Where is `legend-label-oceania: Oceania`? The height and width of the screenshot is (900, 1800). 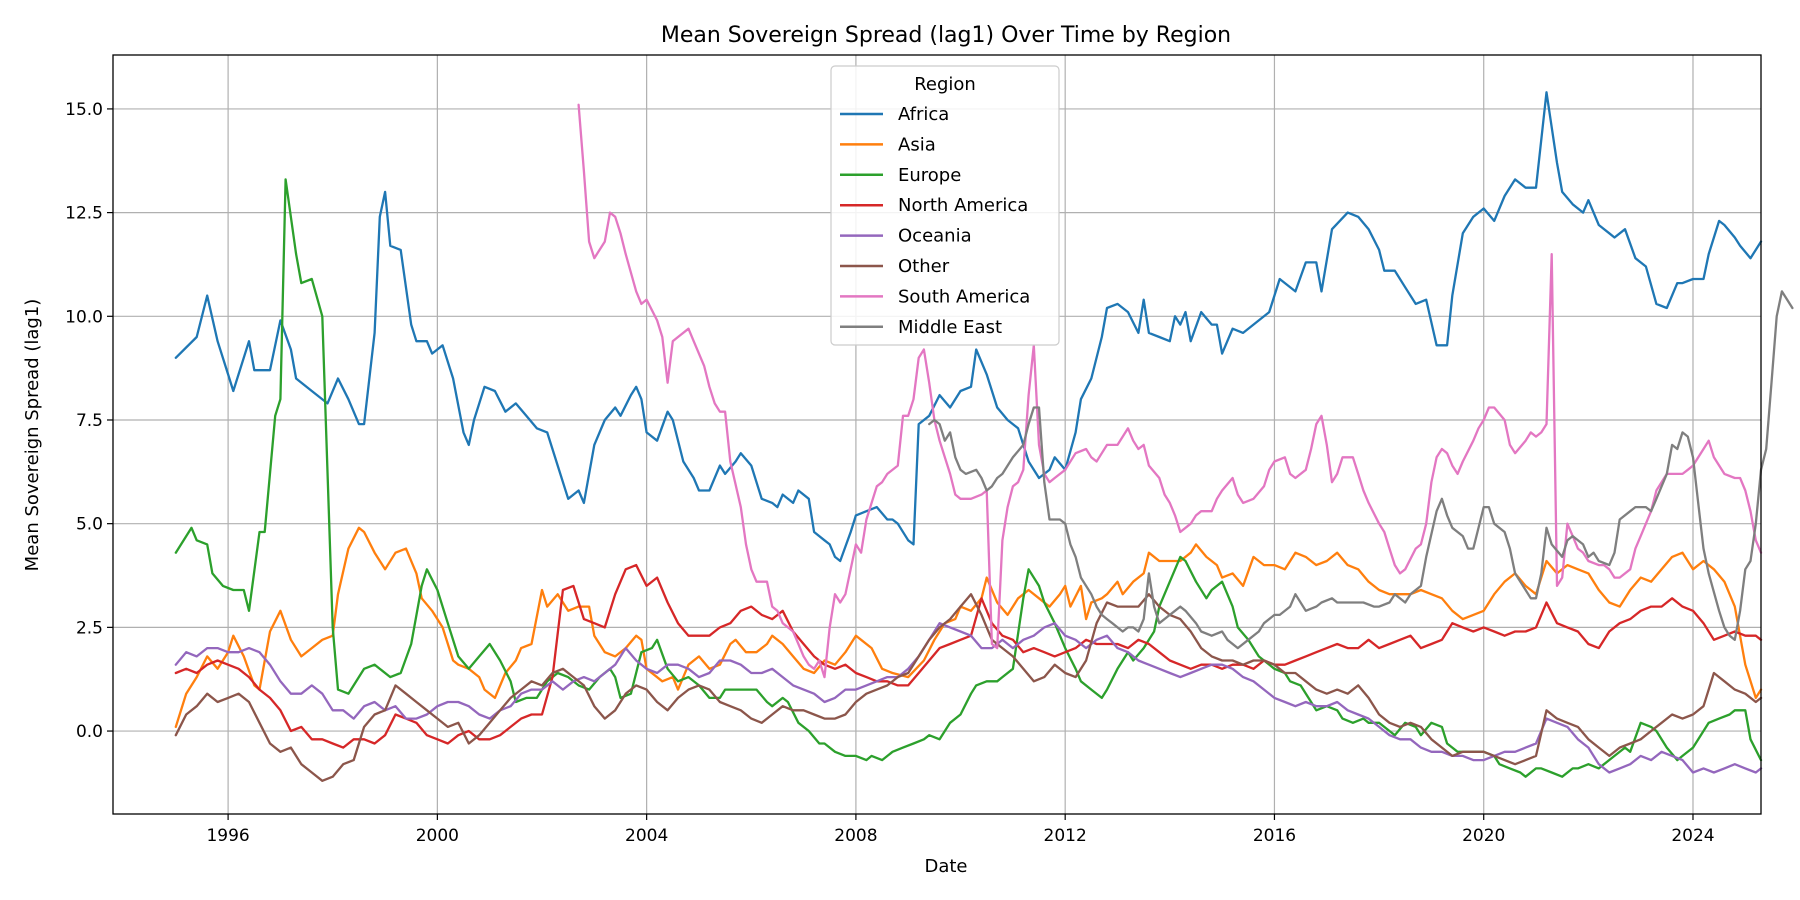
legend-label-oceania: Oceania is located at coordinates (935, 236).